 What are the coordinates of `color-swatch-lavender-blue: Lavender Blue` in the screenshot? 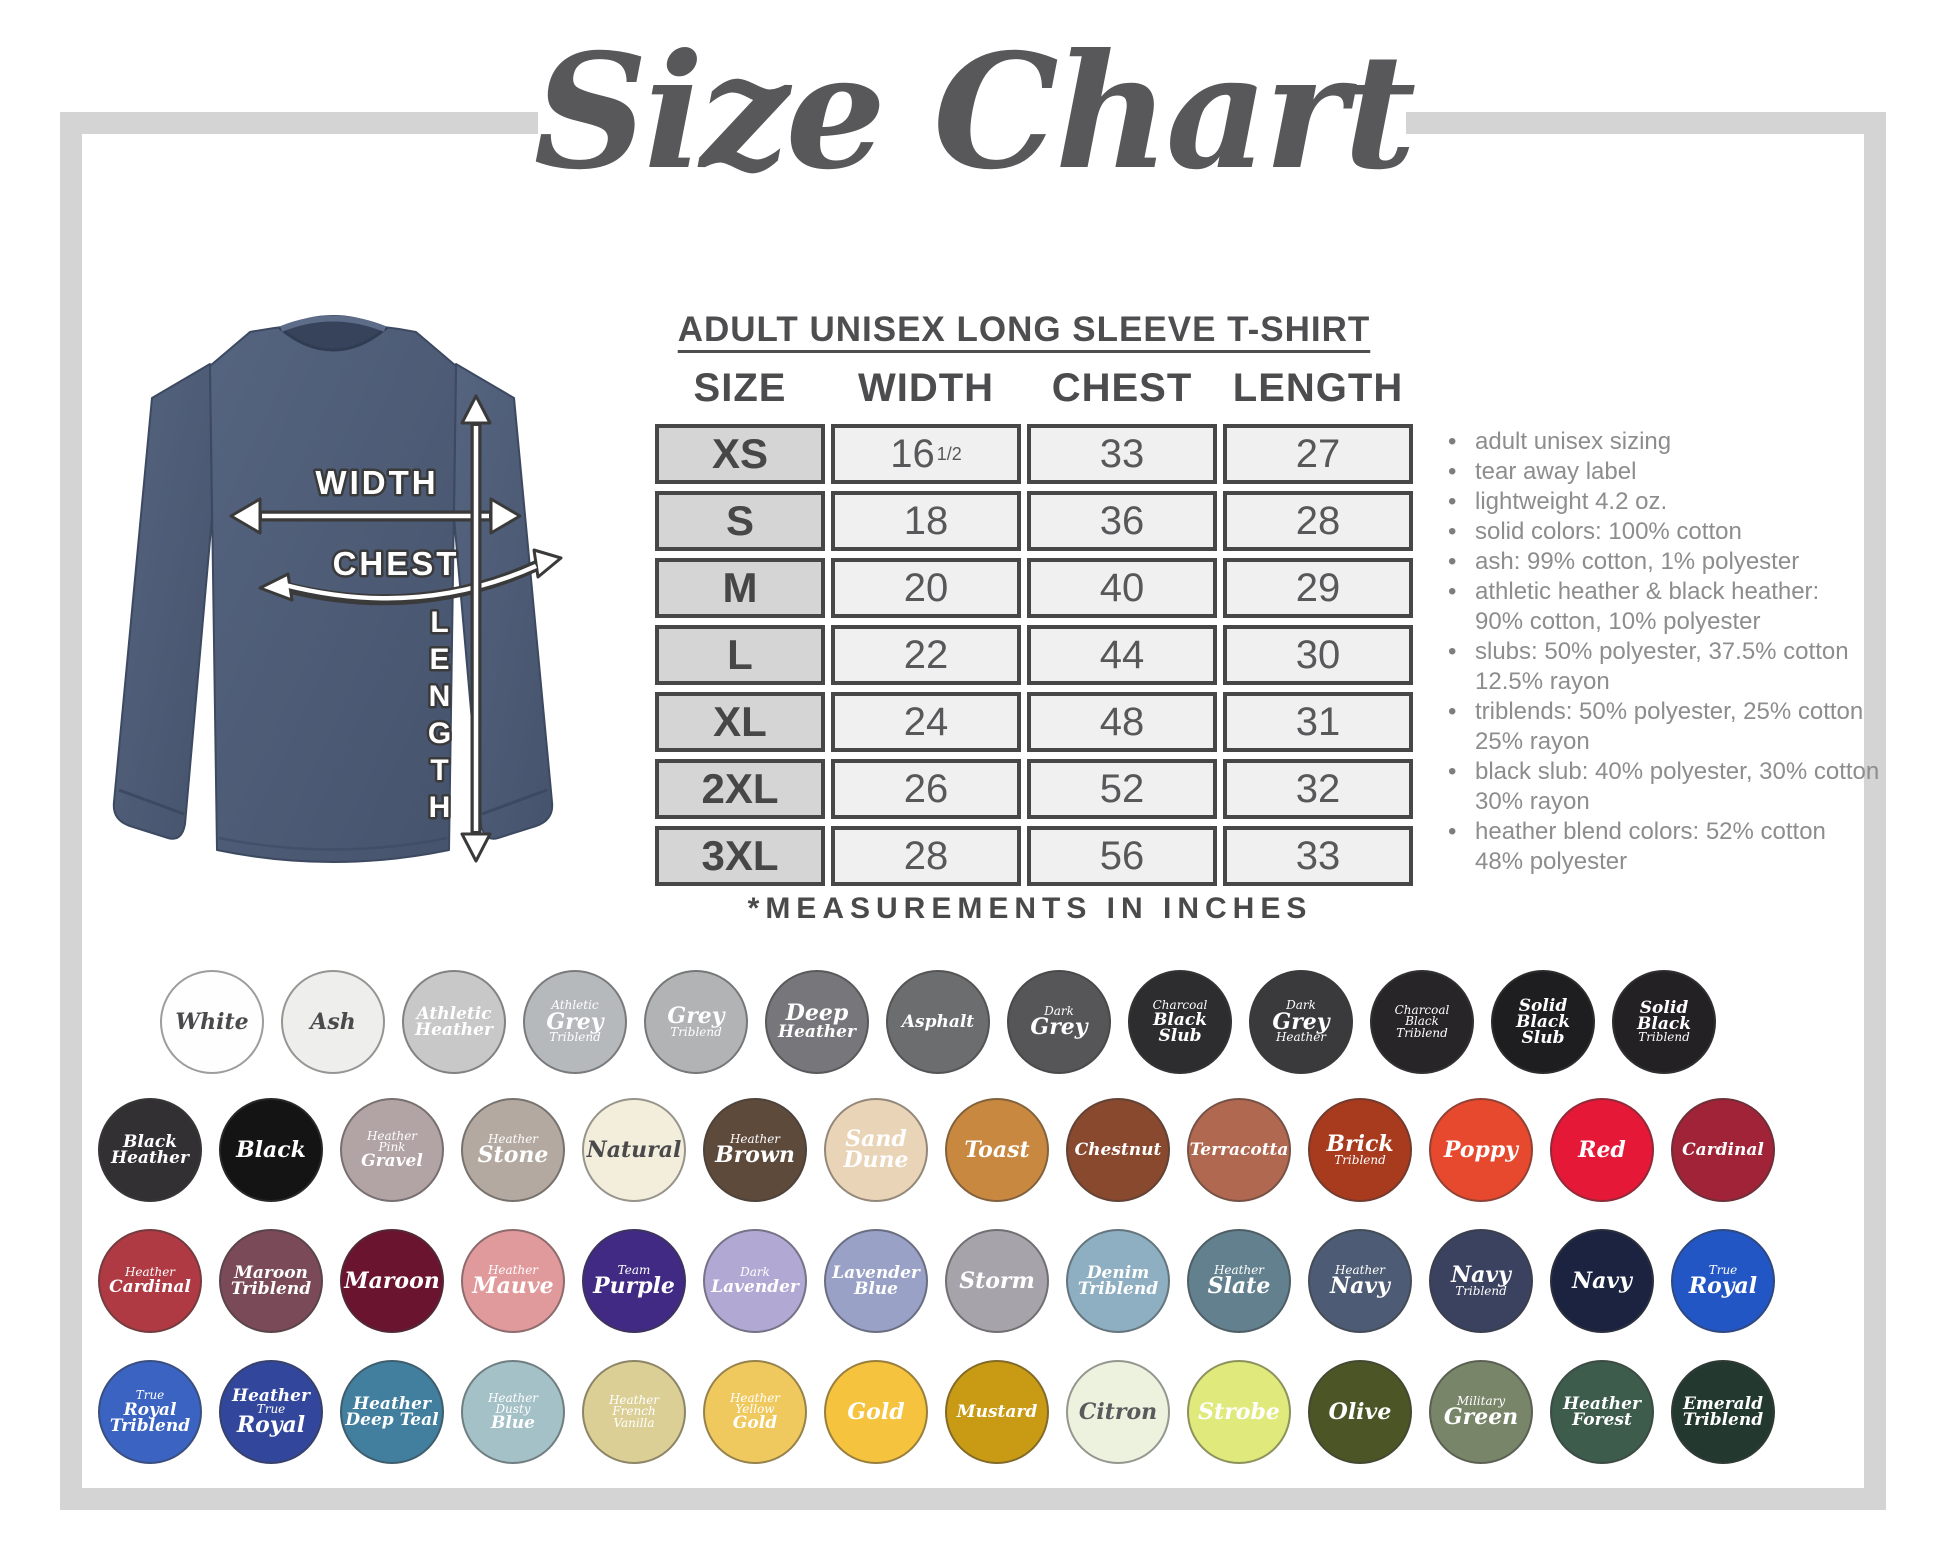 It's located at (876, 1281).